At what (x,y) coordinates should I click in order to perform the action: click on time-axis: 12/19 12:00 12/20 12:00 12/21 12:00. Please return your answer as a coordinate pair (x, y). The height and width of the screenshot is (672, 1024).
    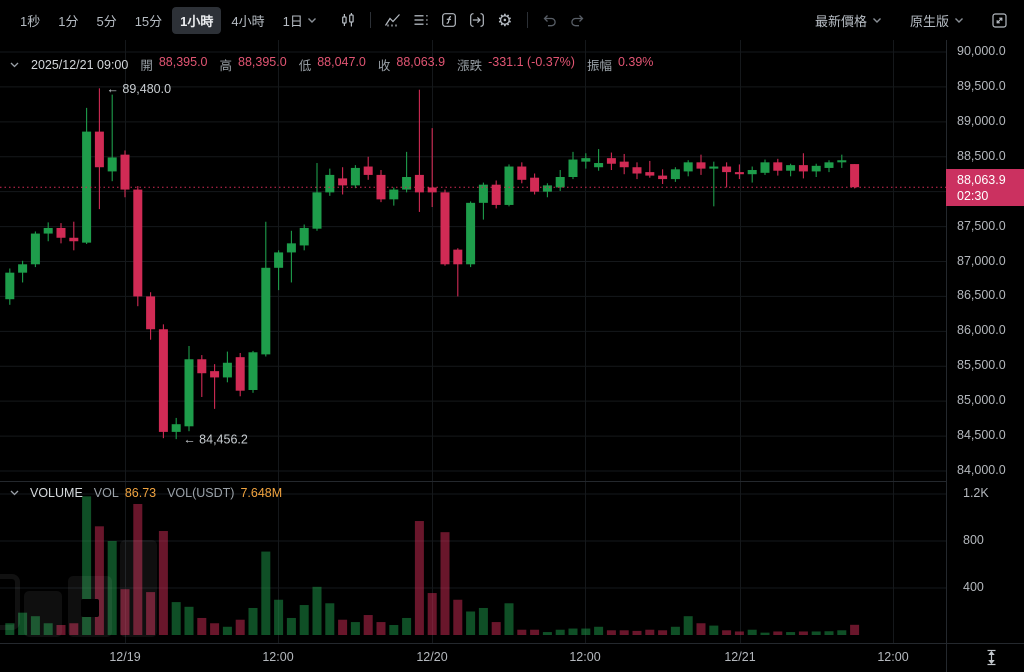
    Looking at the image, I should click on (473, 657).